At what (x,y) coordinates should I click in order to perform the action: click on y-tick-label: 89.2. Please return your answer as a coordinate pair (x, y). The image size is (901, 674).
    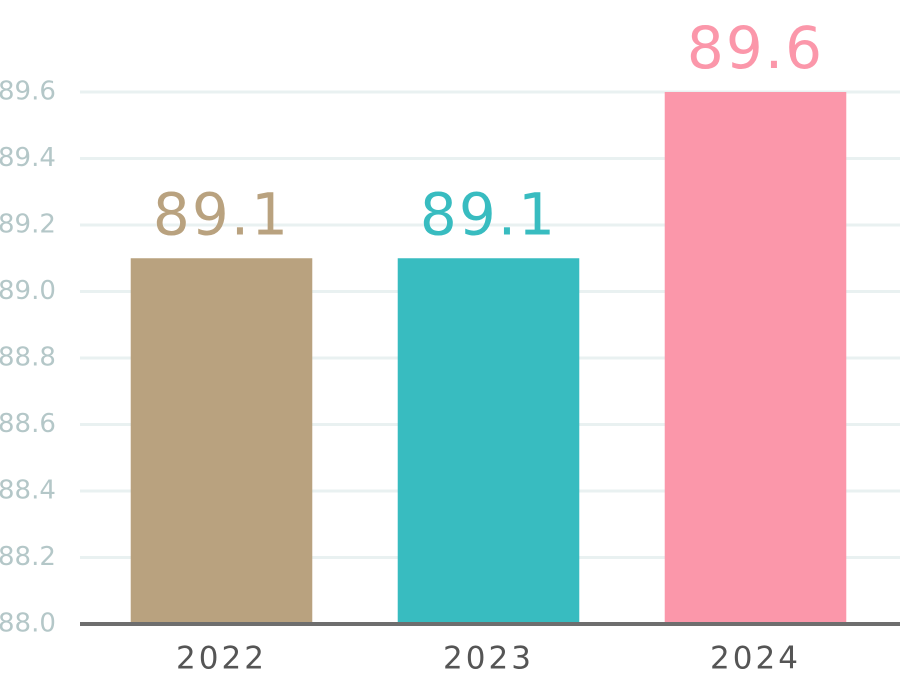
    Looking at the image, I should click on (28, 225).